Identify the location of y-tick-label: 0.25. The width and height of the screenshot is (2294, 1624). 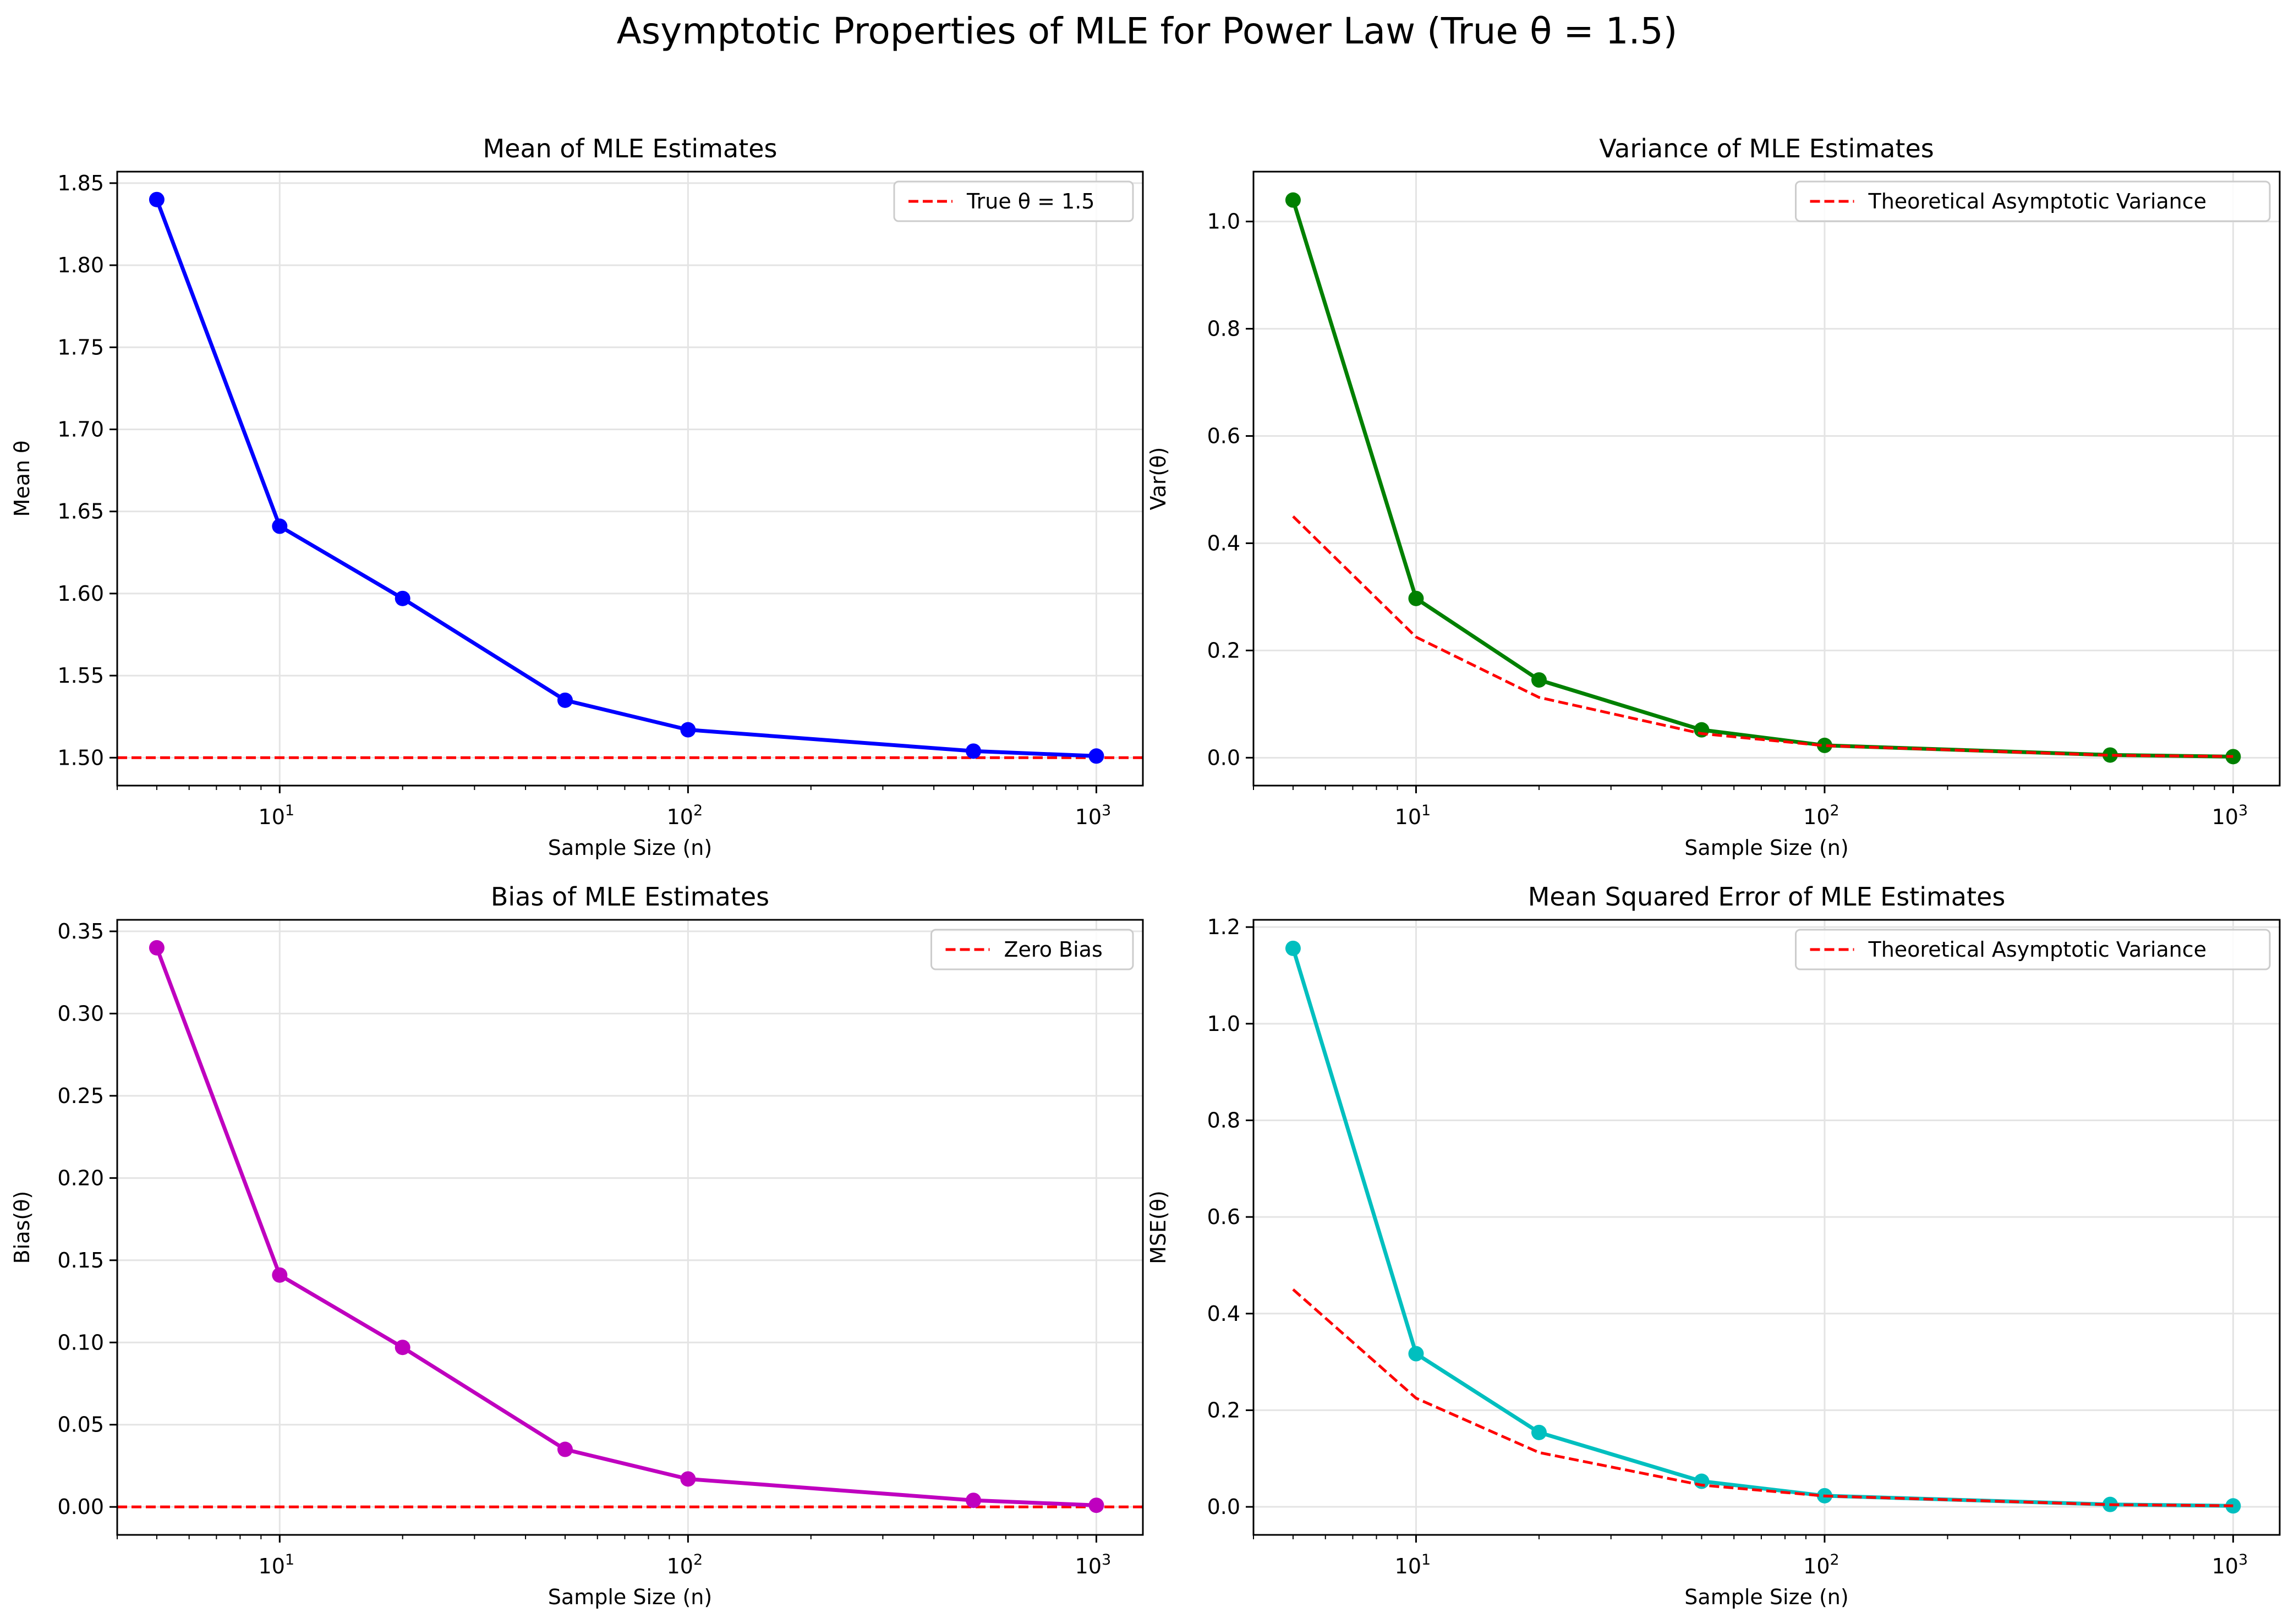
(80, 1096).